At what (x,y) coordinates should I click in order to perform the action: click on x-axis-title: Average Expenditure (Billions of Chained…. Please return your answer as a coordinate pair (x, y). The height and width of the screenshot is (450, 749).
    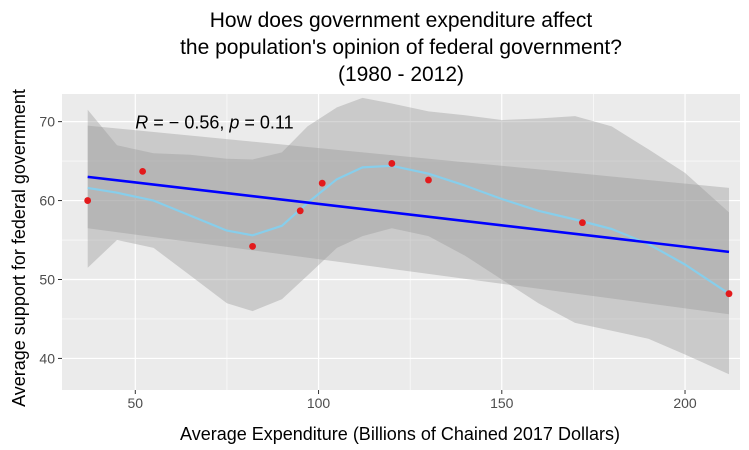
    Looking at the image, I should click on (400, 434).